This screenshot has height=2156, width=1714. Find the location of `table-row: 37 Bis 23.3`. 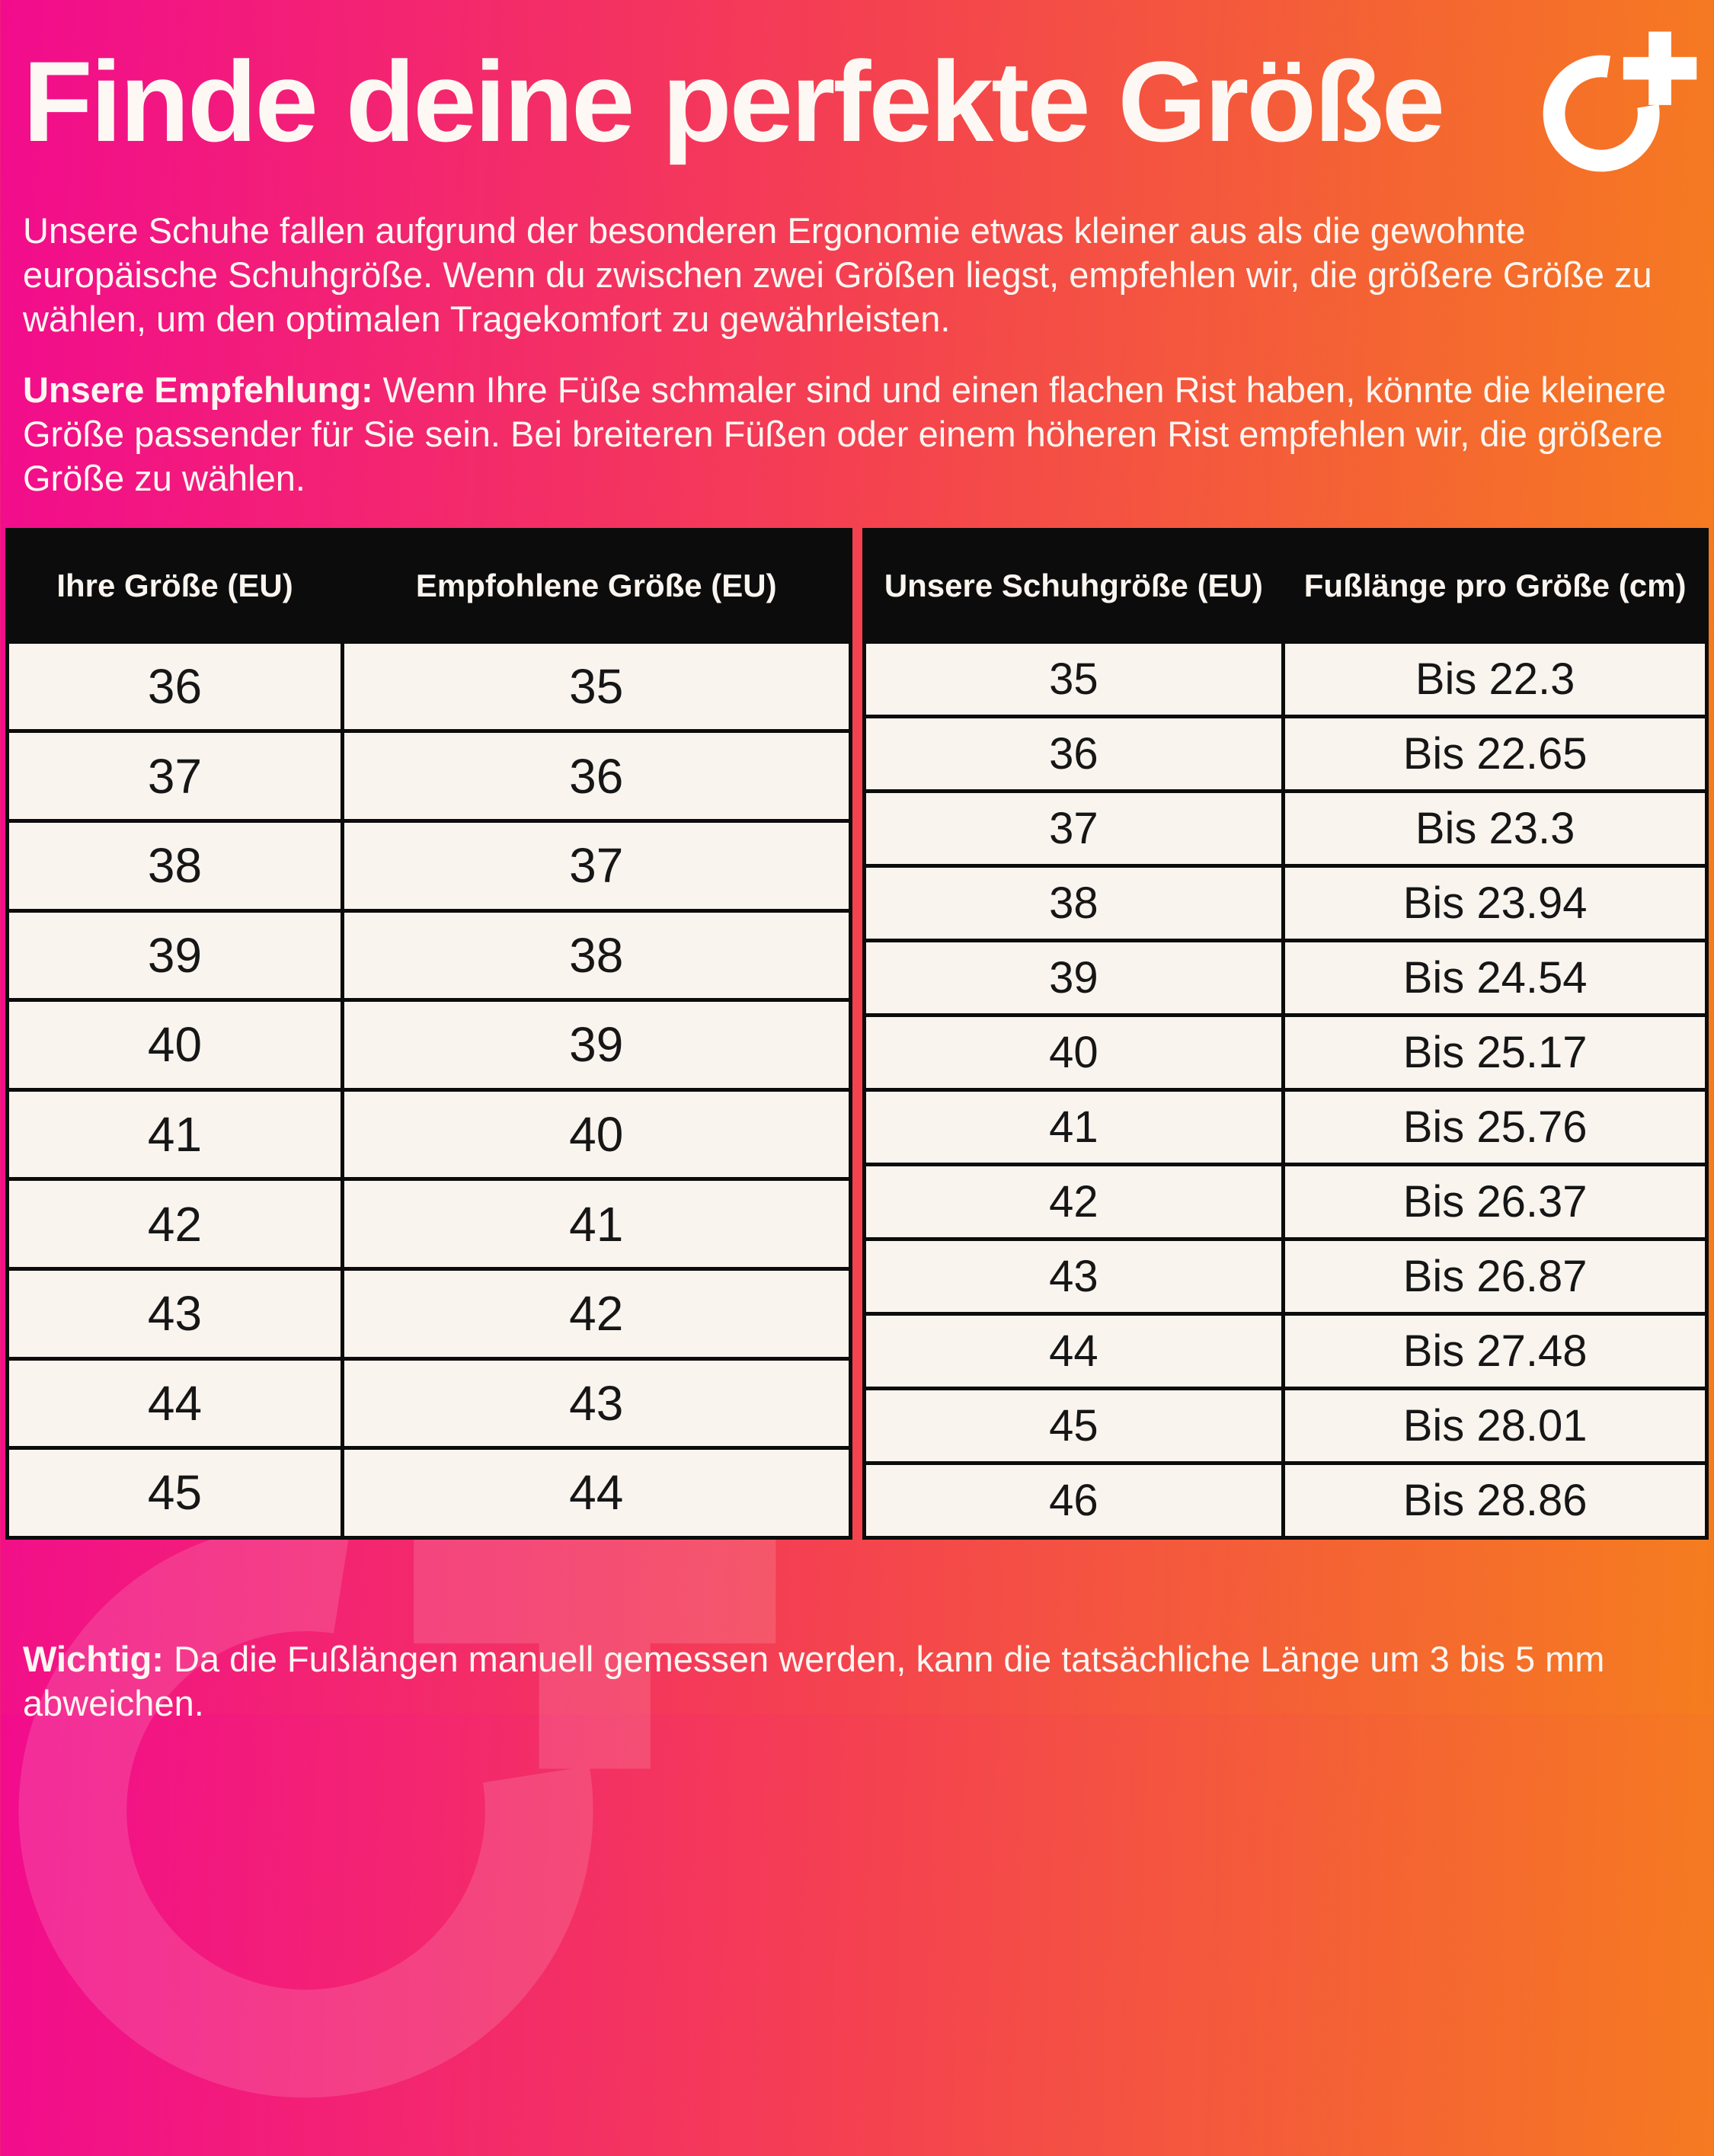

table-row: 37 Bis 23.3 is located at coordinates (1285, 828).